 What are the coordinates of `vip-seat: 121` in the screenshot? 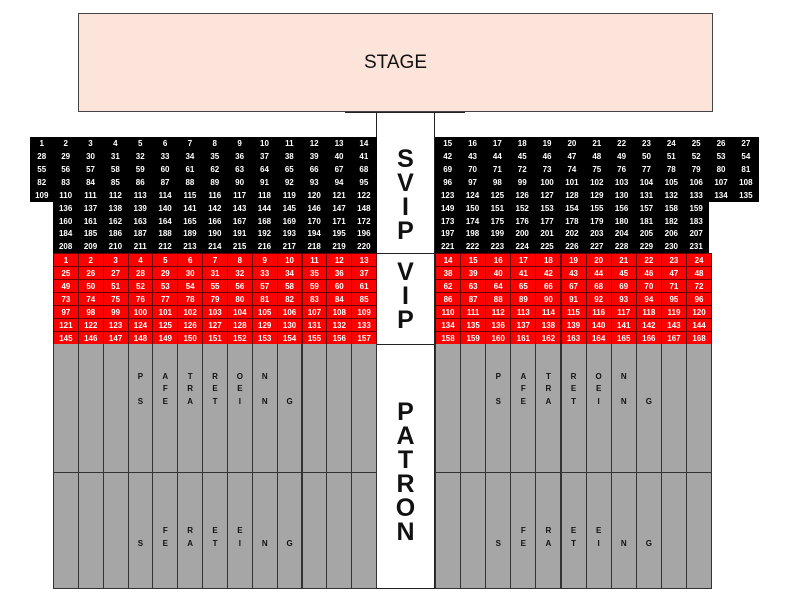 It's located at (66, 325).